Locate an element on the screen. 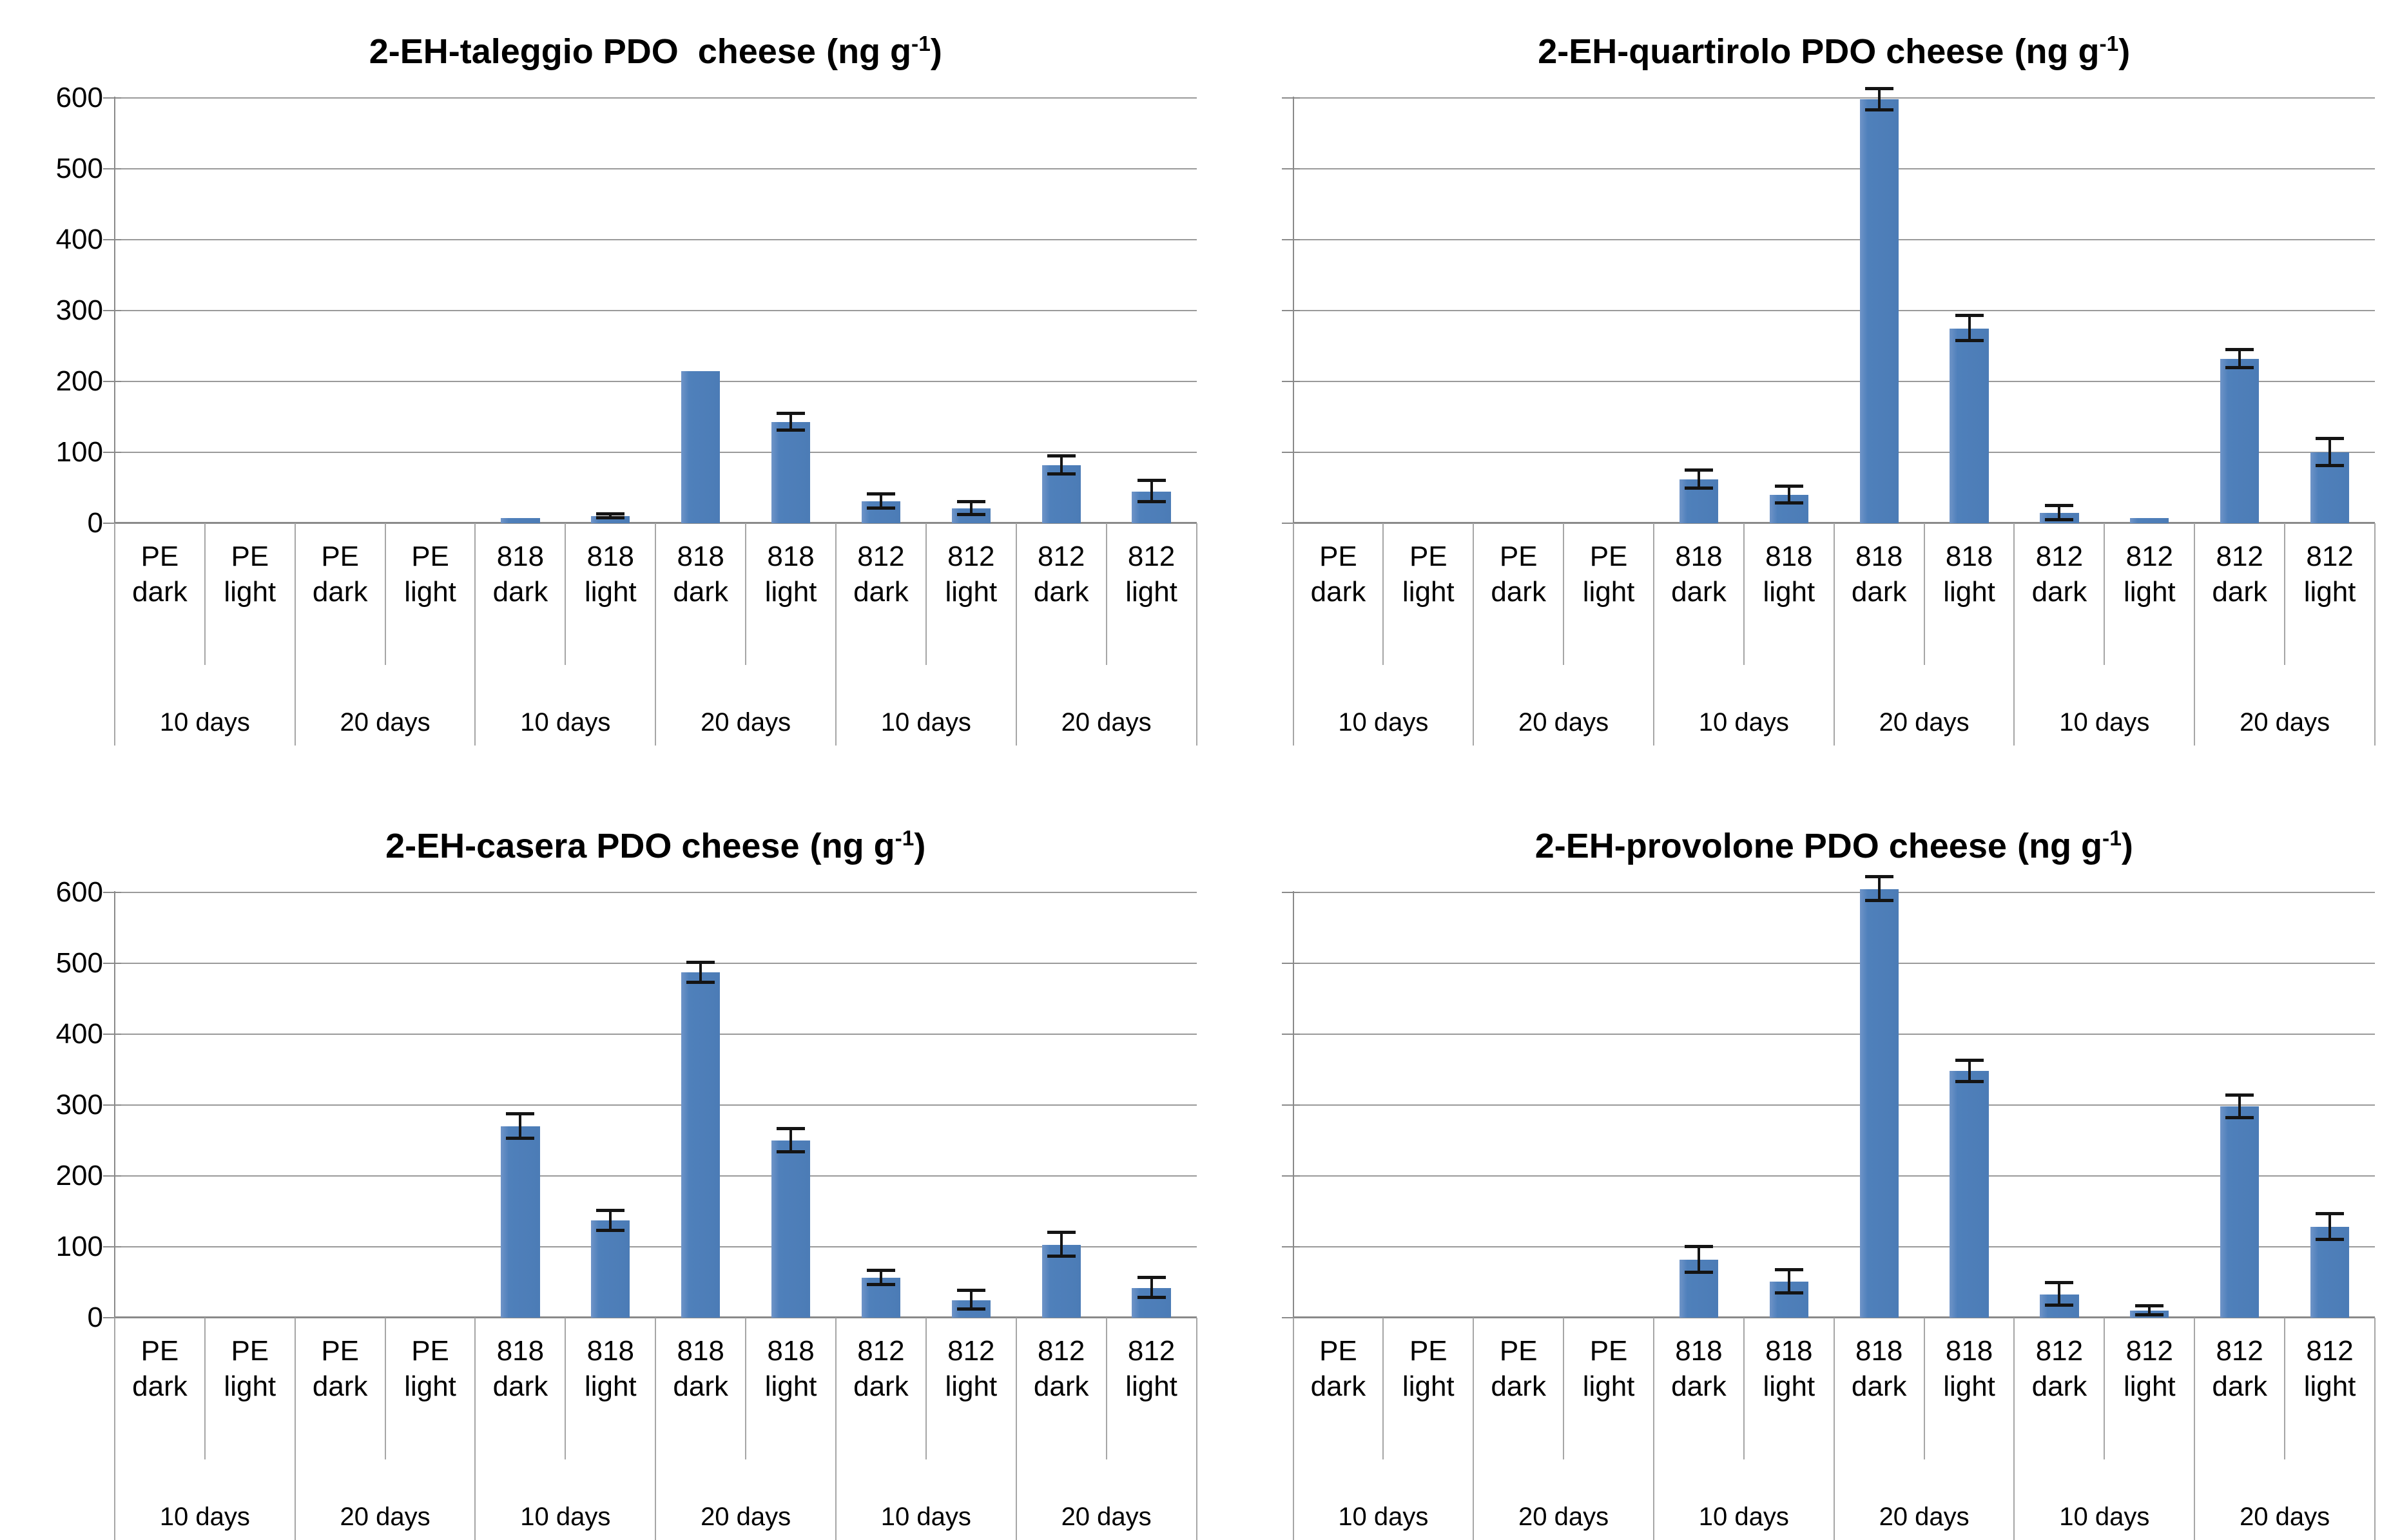  chart-title-quartirolo: 2-EH-quartirolo PDO cheese (ng g-1) is located at coordinates (1786, 60).